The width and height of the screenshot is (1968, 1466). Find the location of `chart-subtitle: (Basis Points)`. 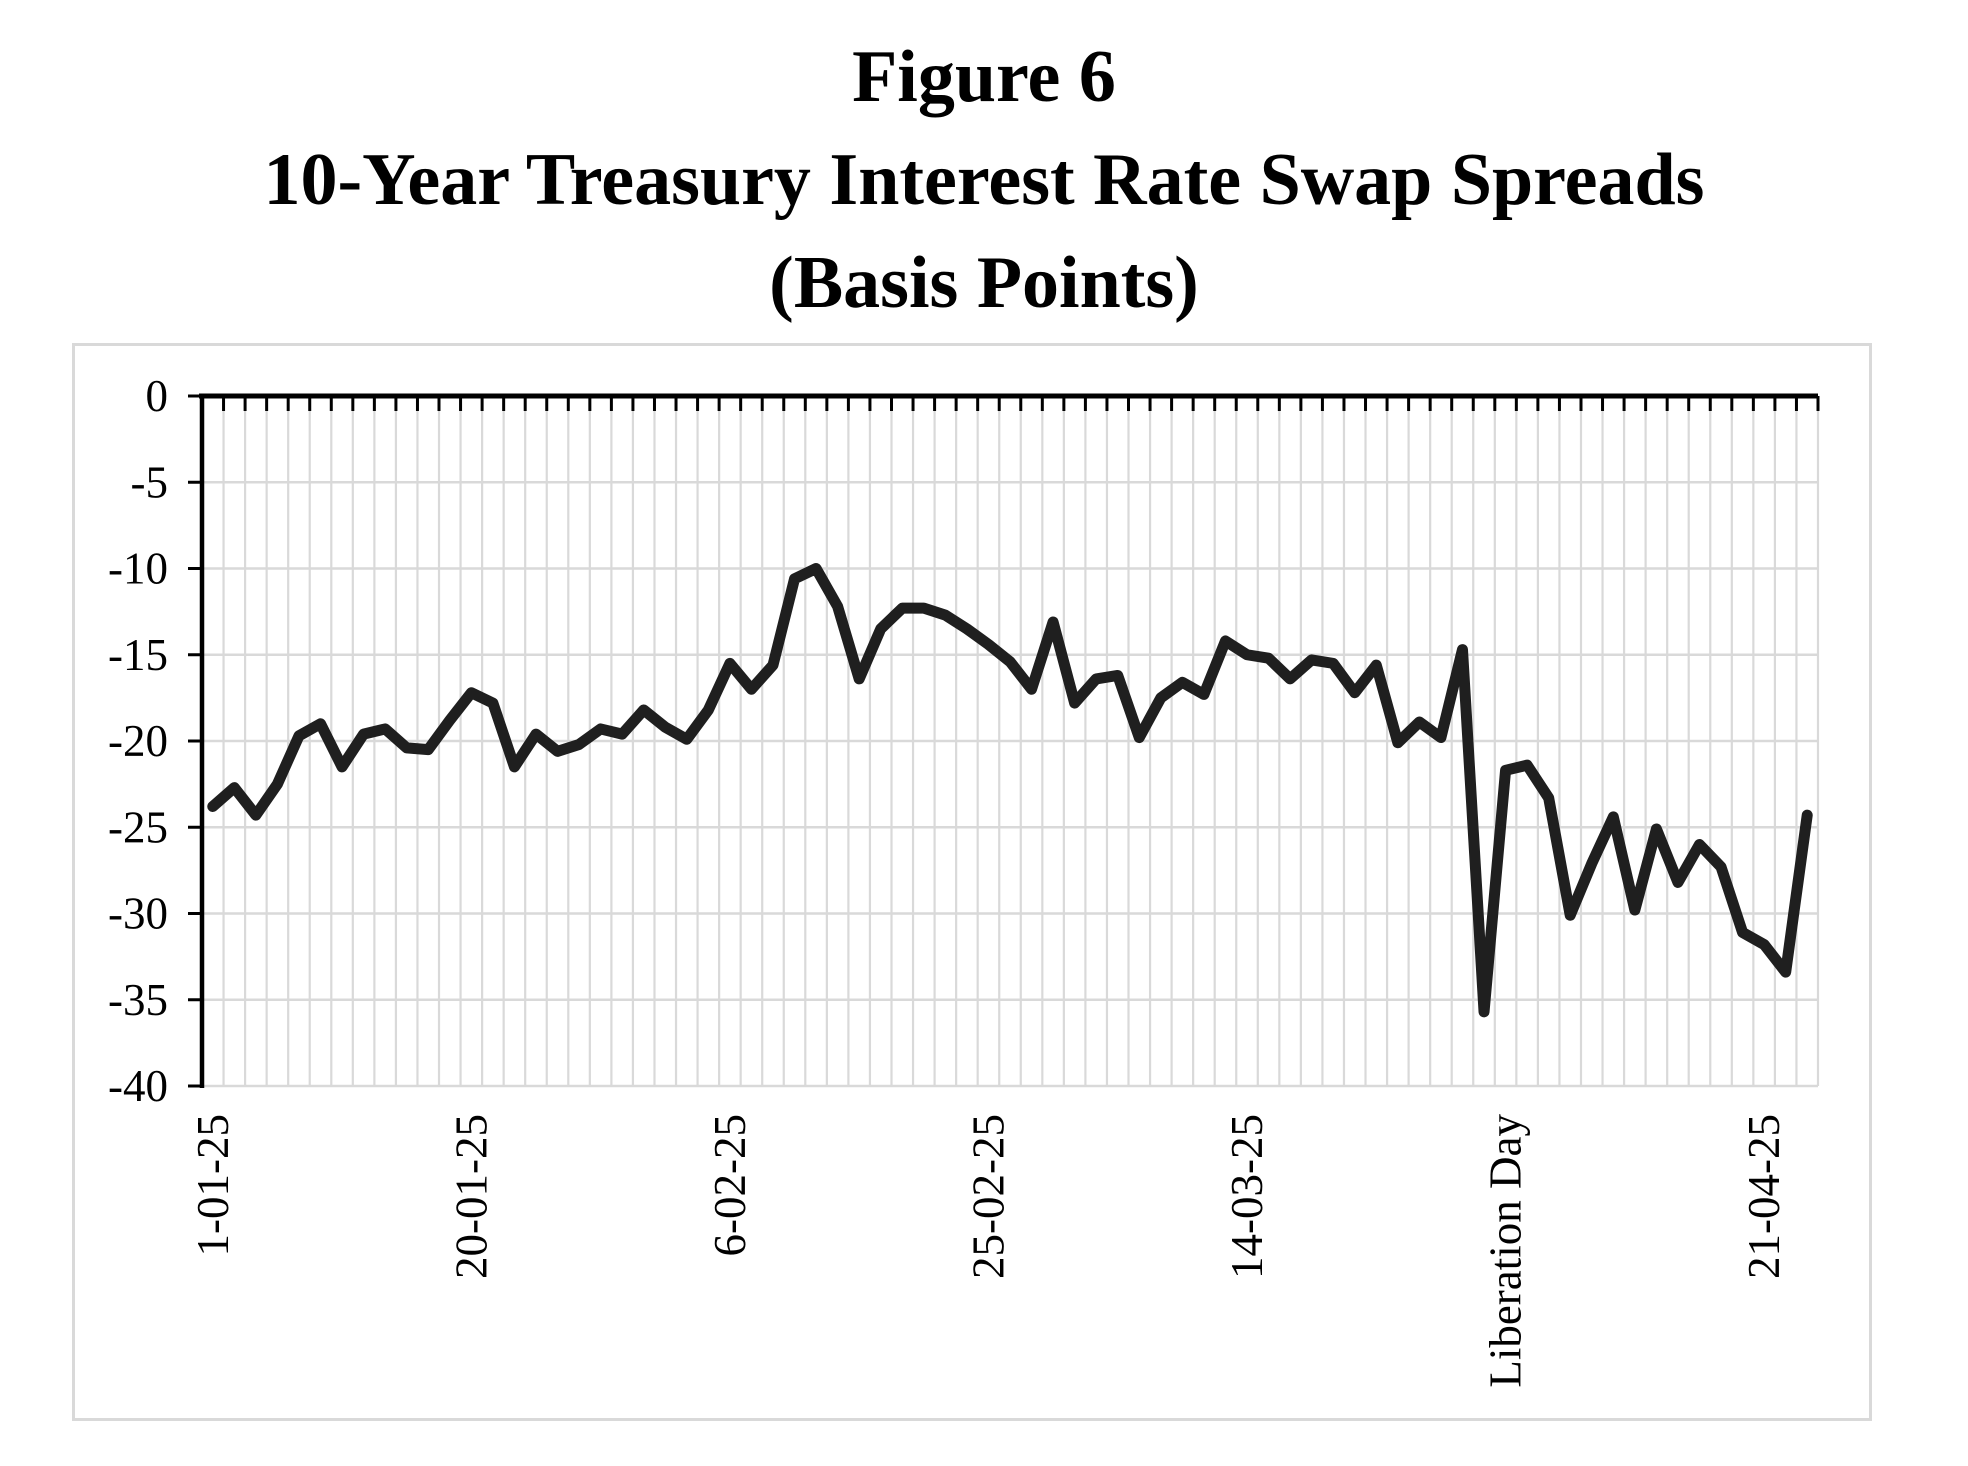

chart-subtitle: (Basis Points) is located at coordinates (984, 283).